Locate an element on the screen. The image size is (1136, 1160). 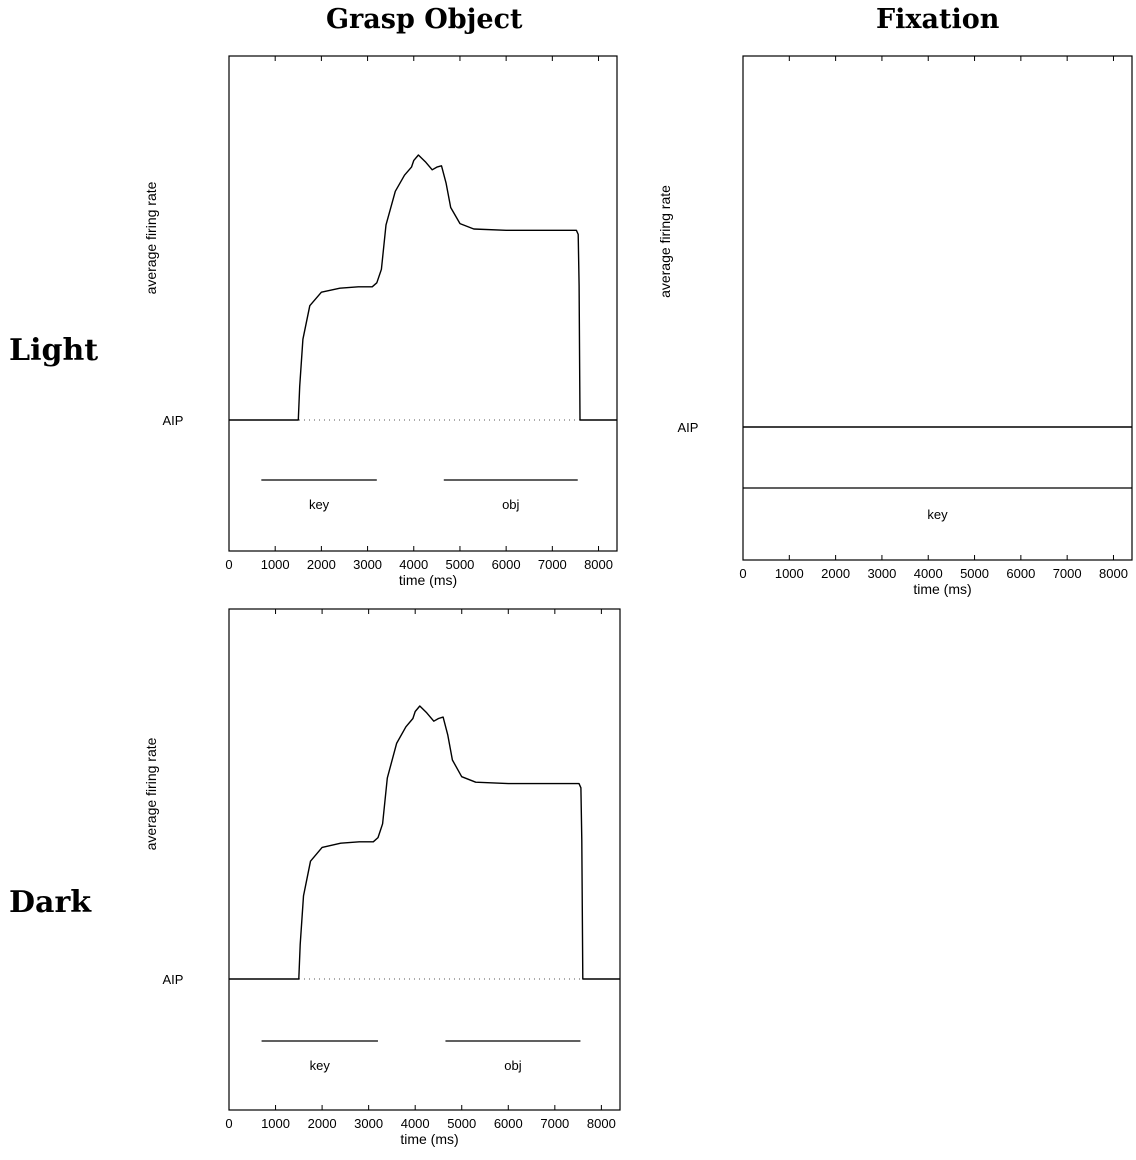
plot-frame is located at coordinates (423, 303).